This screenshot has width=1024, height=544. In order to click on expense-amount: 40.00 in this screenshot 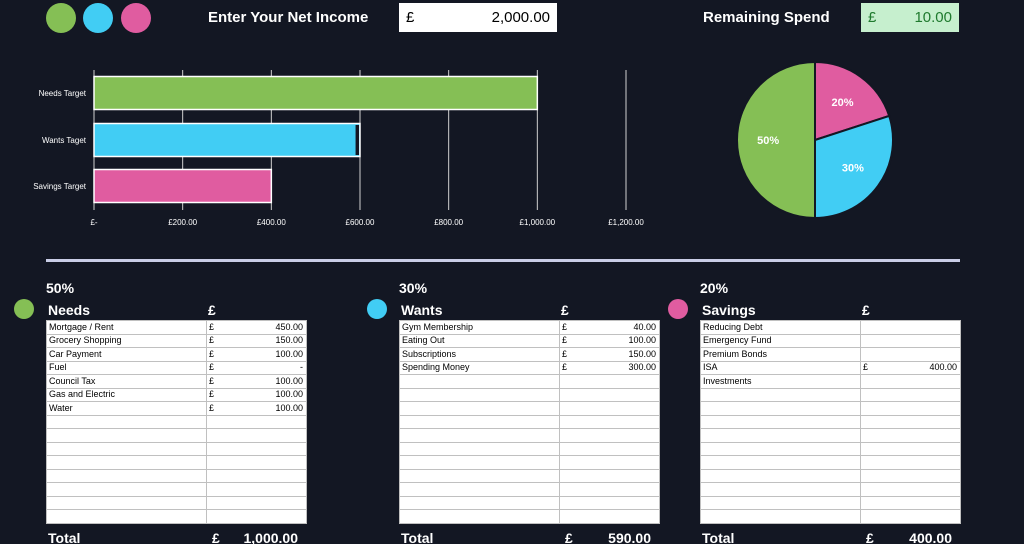, I will do `click(619, 327)`.